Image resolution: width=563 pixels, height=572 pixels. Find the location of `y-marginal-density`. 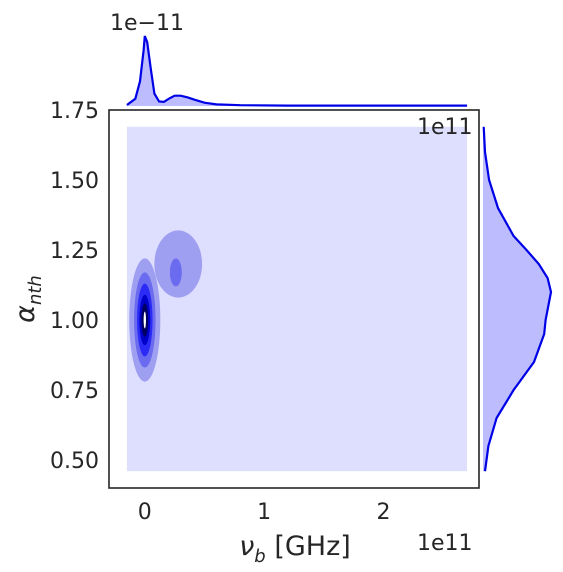

y-marginal-density is located at coordinates (517, 299).